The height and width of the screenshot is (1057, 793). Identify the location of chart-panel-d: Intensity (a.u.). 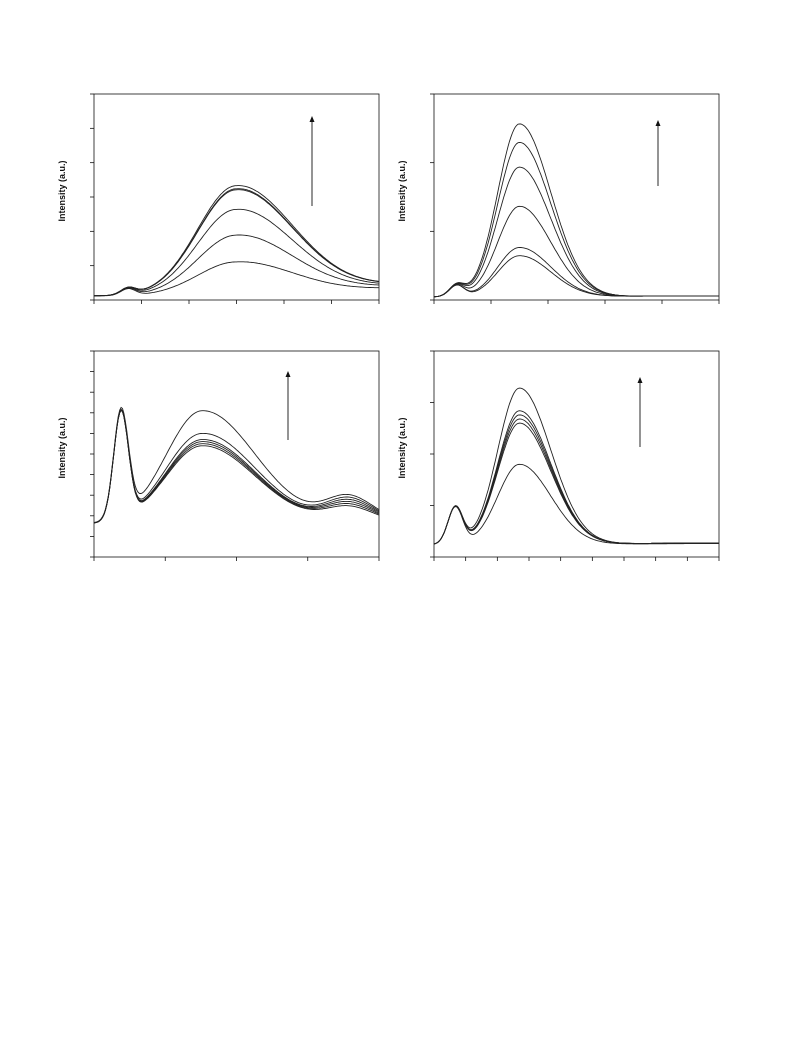
(570, 465).